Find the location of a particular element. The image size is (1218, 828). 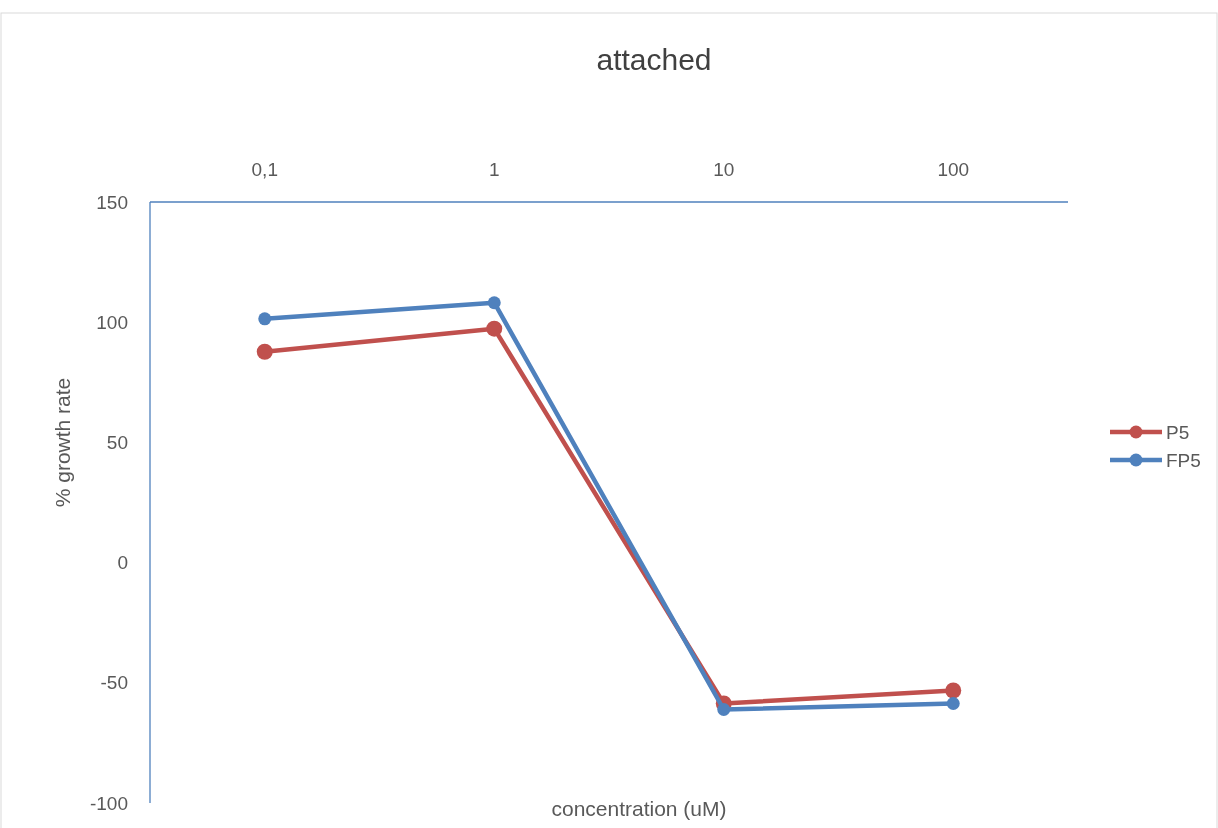

x-tick-label: 10 is located at coordinates (724, 169).